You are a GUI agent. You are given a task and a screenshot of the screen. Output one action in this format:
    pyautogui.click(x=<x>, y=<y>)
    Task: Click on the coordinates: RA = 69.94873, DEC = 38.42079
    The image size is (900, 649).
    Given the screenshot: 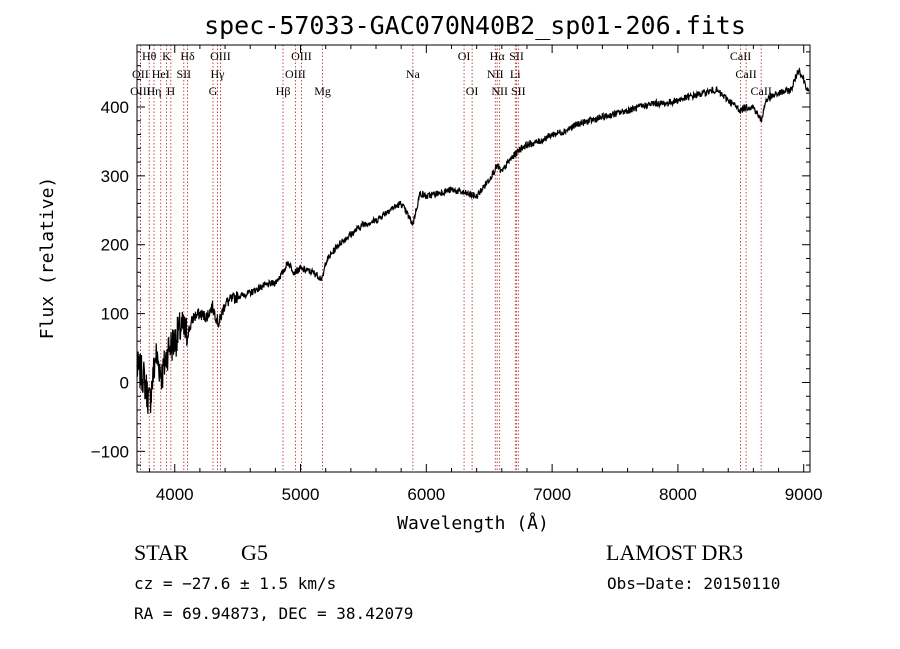 What is the action you would take?
    pyautogui.click(x=273, y=613)
    